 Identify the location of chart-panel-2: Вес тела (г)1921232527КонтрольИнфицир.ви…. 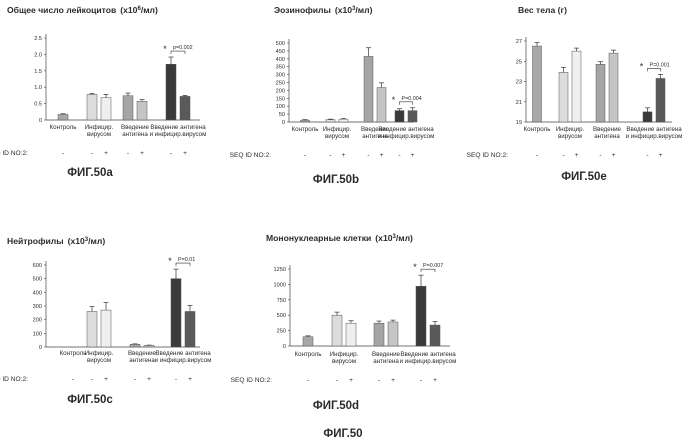
(575, 94).